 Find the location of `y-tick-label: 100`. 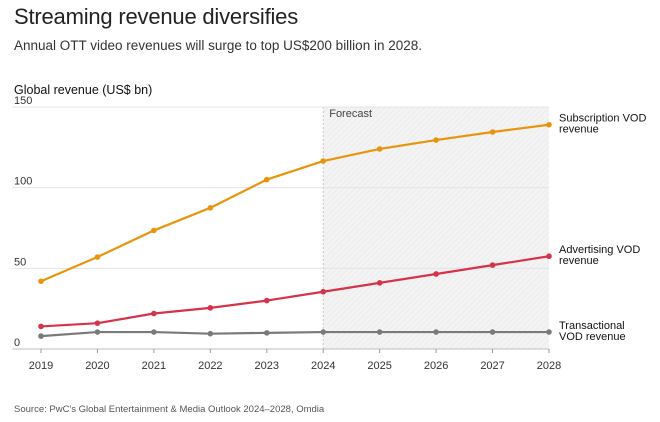

y-tick-label: 100 is located at coordinates (23, 182).